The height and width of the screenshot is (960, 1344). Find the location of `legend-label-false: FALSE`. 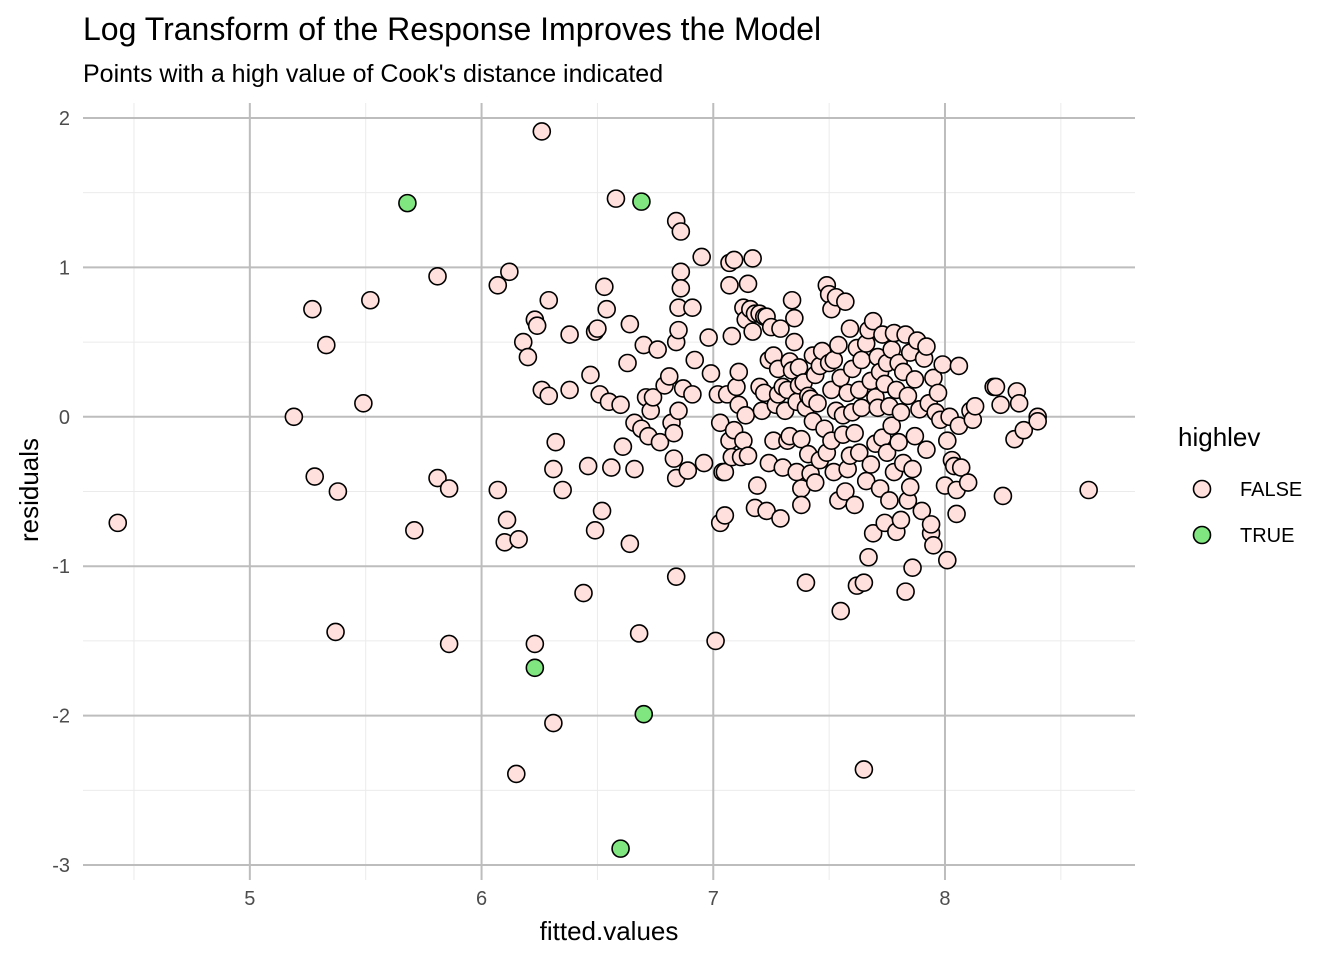

legend-label-false: FALSE is located at coordinates (1271, 490).